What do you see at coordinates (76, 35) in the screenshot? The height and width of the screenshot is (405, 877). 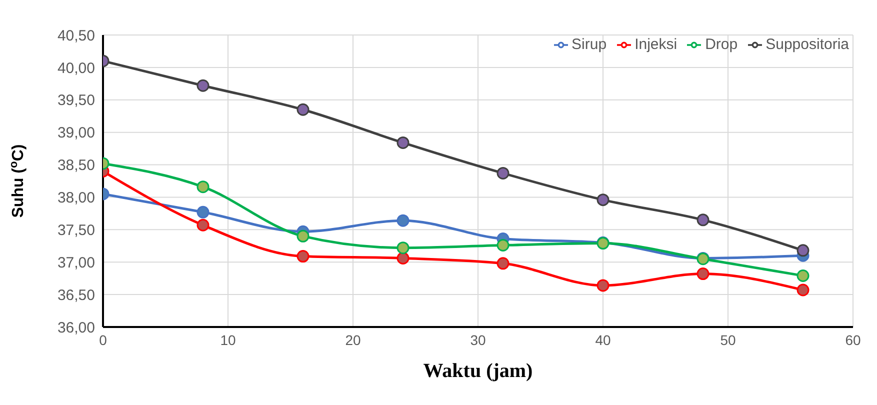 I see `y-tick-label: 40,50` at bounding box center [76, 35].